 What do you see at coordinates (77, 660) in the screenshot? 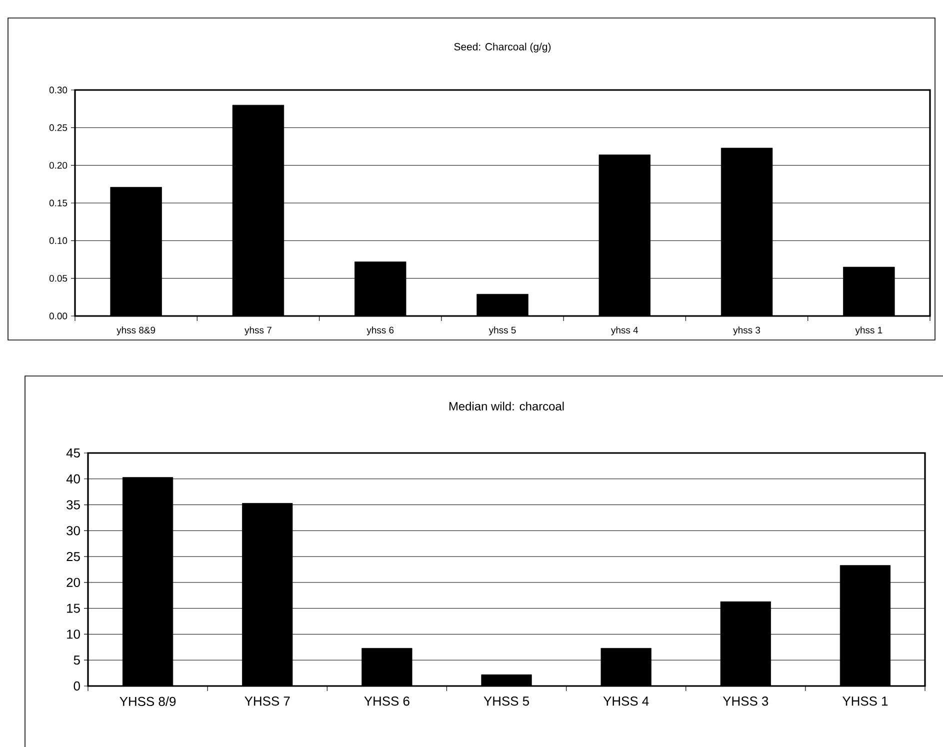
I see `y-tick-label: 5` at bounding box center [77, 660].